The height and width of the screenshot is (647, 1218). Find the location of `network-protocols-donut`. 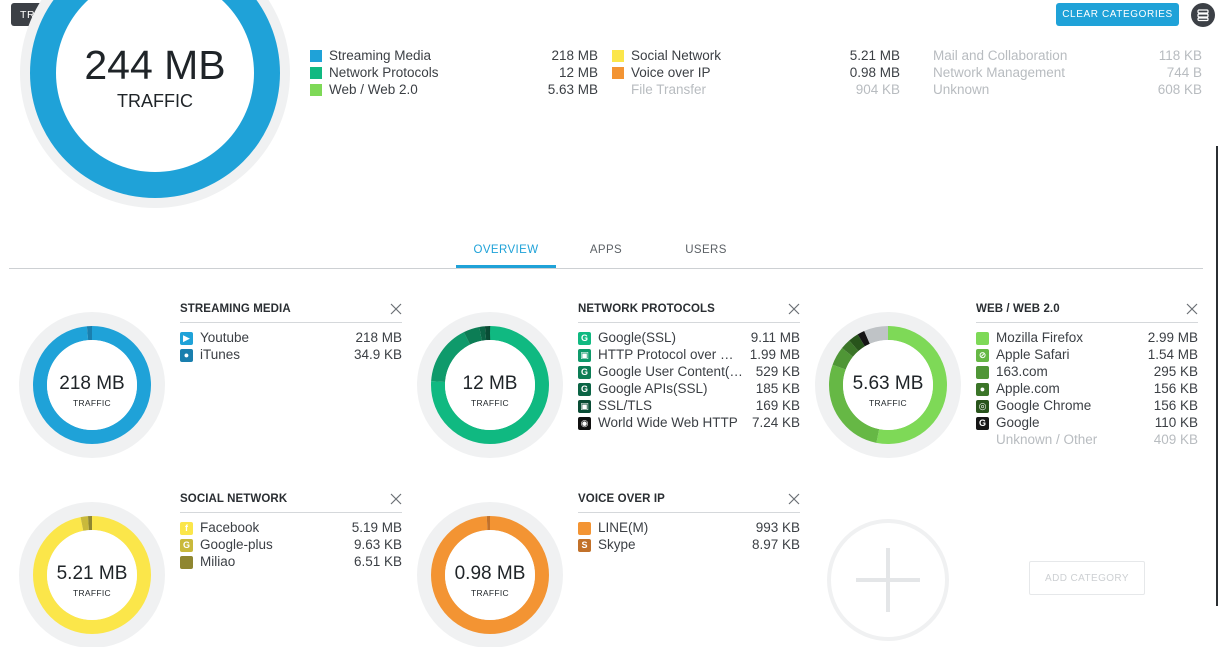

network-protocols-donut is located at coordinates (490, 385).